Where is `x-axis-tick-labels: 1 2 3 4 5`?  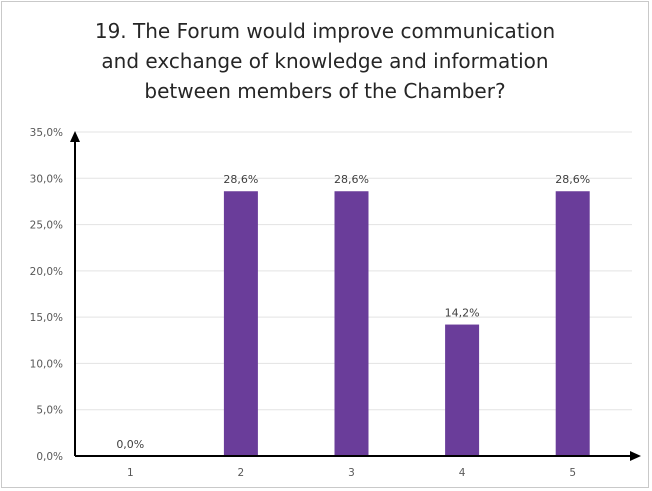
x-axis-tick-labels: 1 2 3 4 5 is located at coordinates (351, 473).